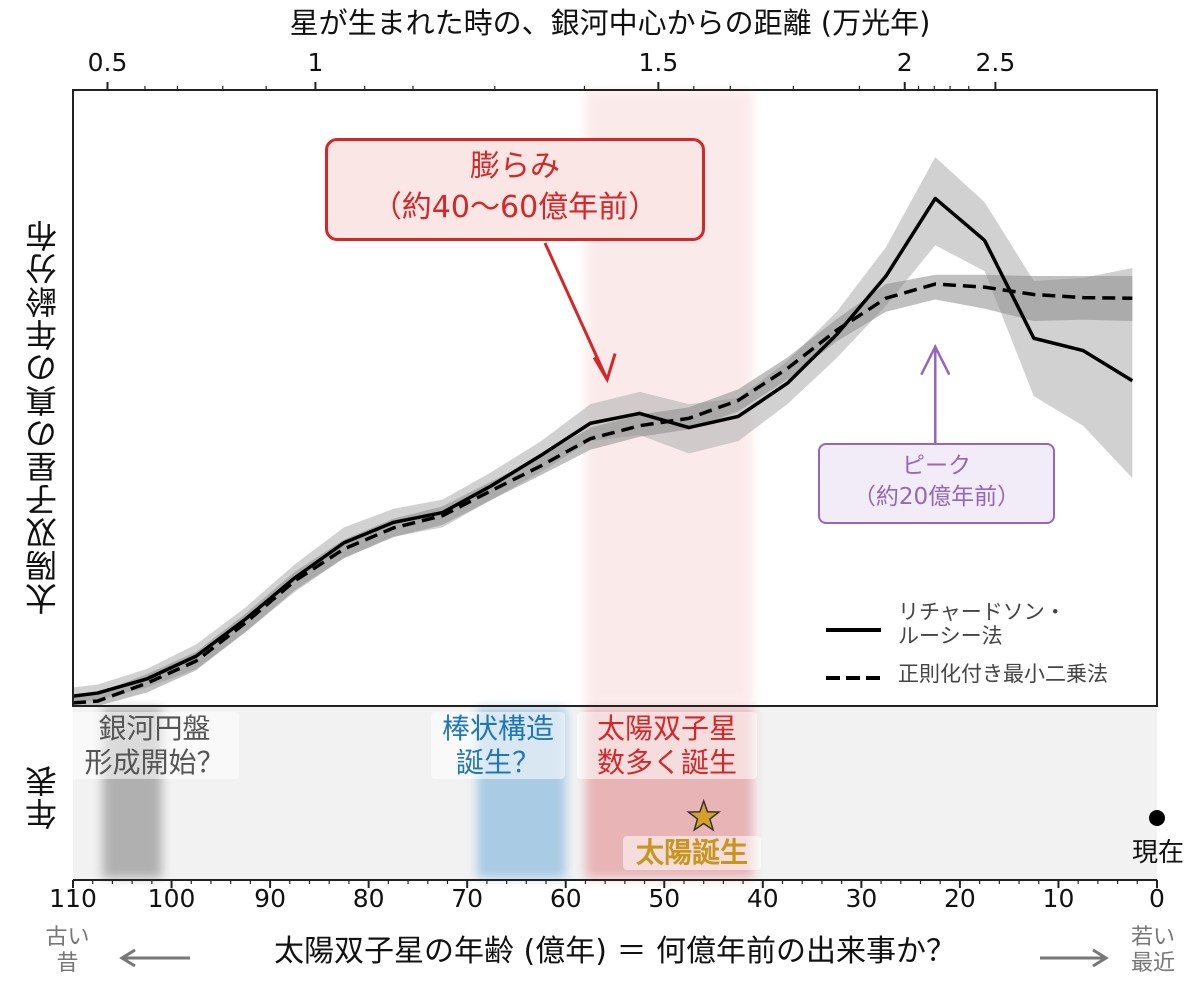  I want to click on annotation-arrowhead-bulge, so click(604, 368).